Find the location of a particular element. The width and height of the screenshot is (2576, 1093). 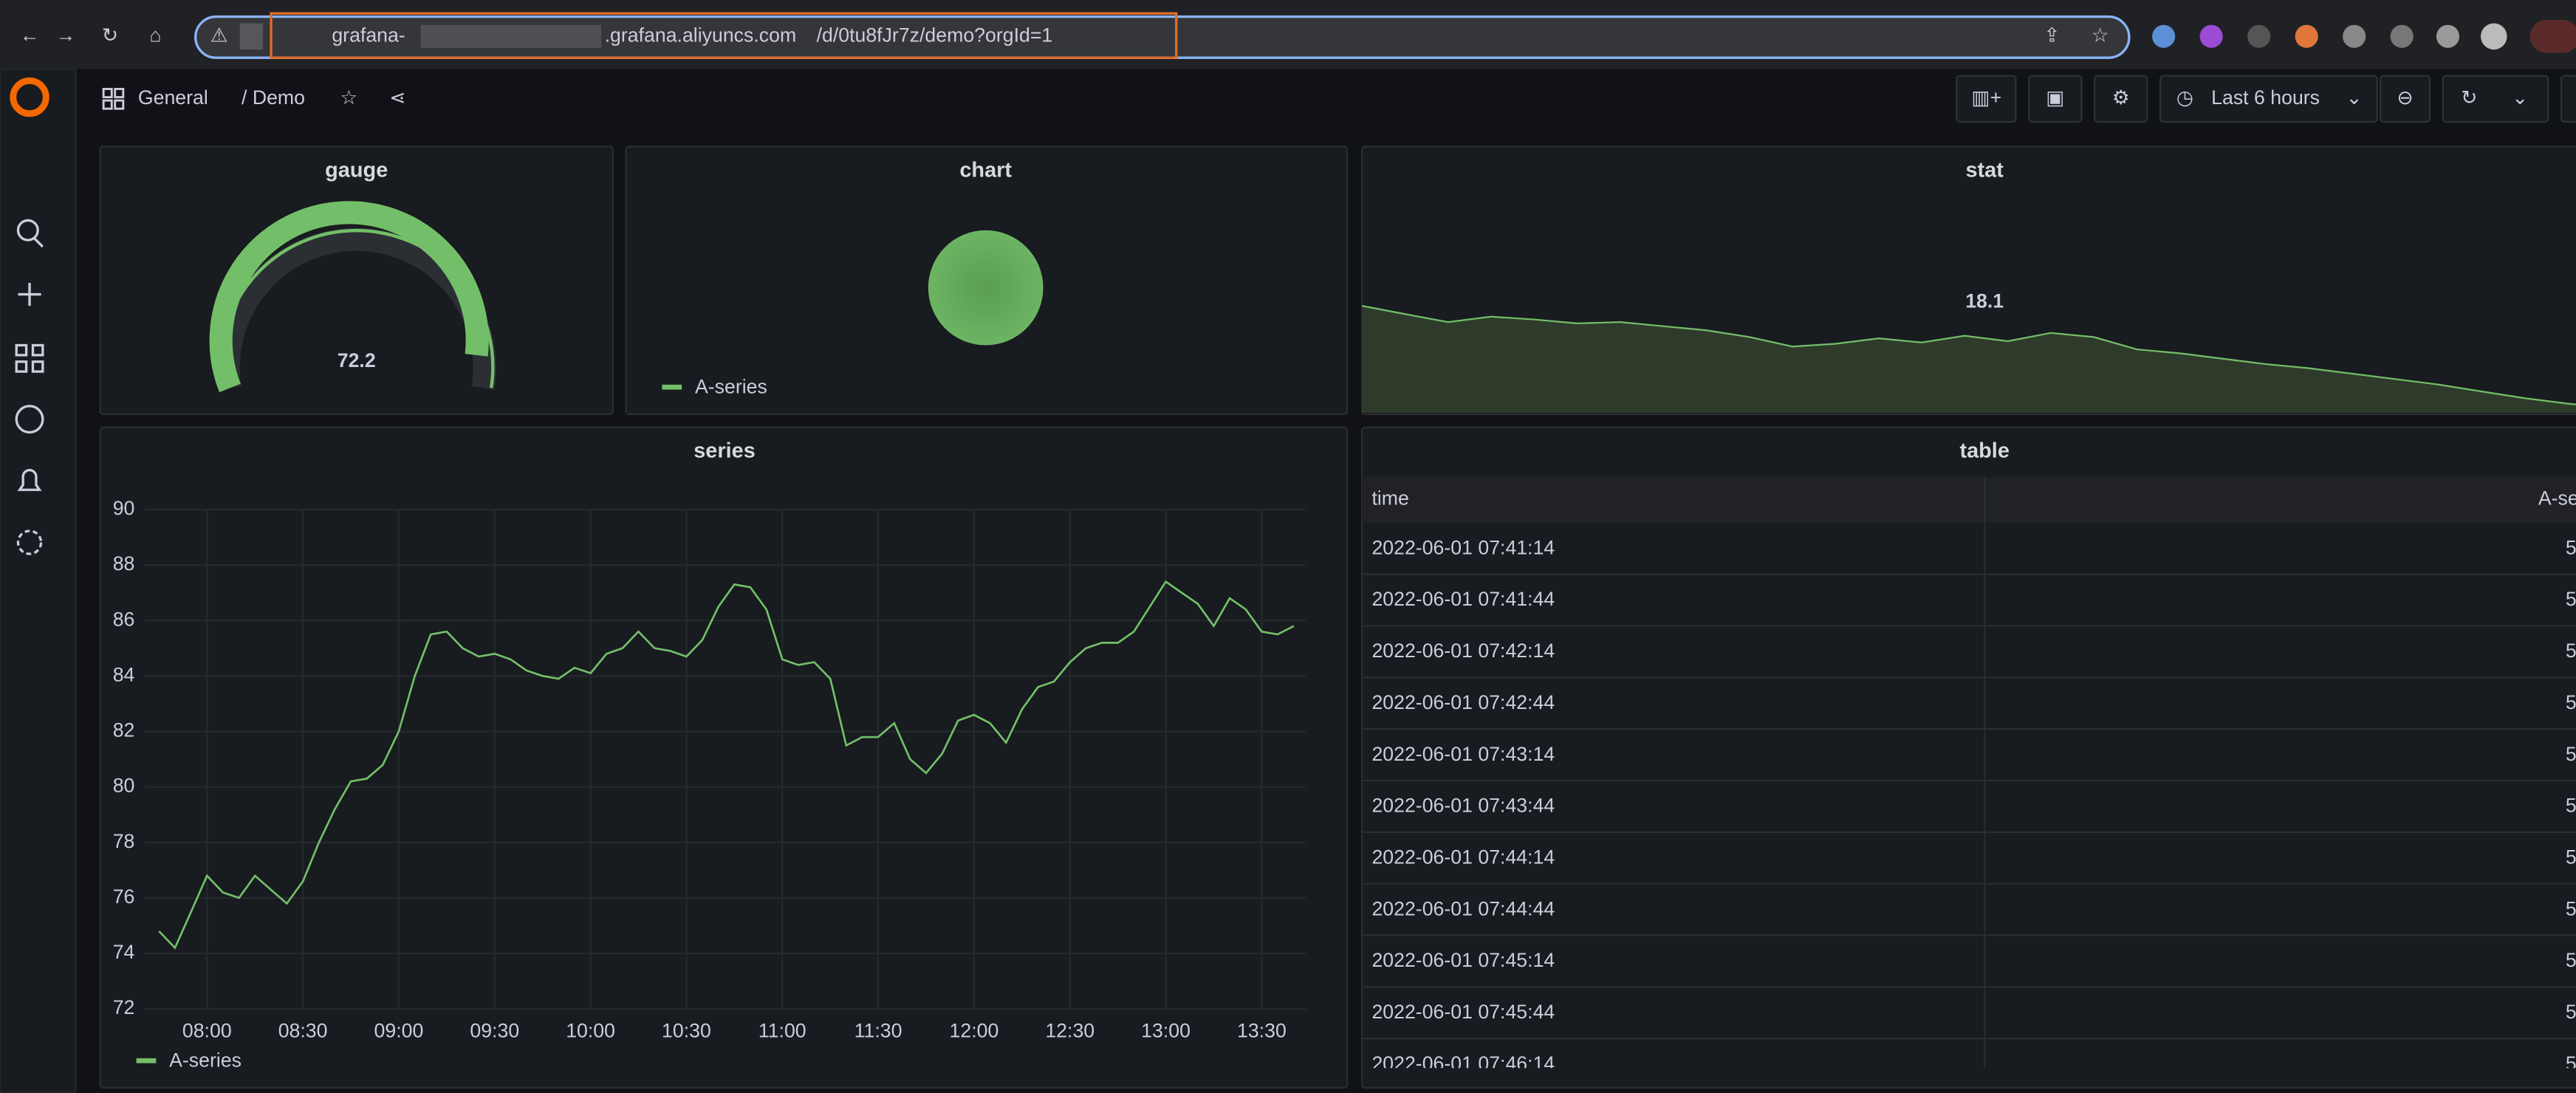

y-tick-label: 78 is located at coordinates (124, 841).